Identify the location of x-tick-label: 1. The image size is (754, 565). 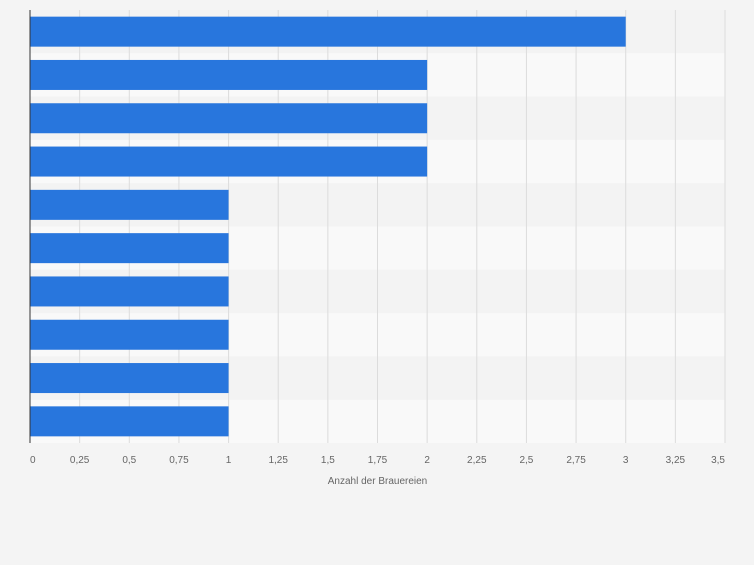
(229, 460).